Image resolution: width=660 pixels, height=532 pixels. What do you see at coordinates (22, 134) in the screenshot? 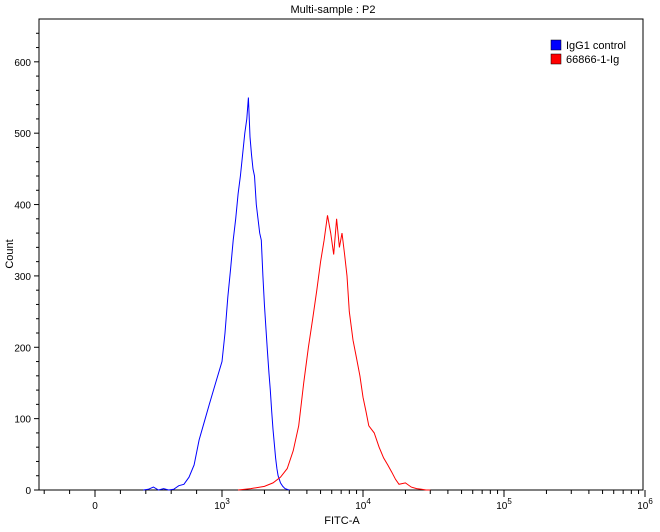
I see `y-tick-label: 500` at bounding box center [22, 134].